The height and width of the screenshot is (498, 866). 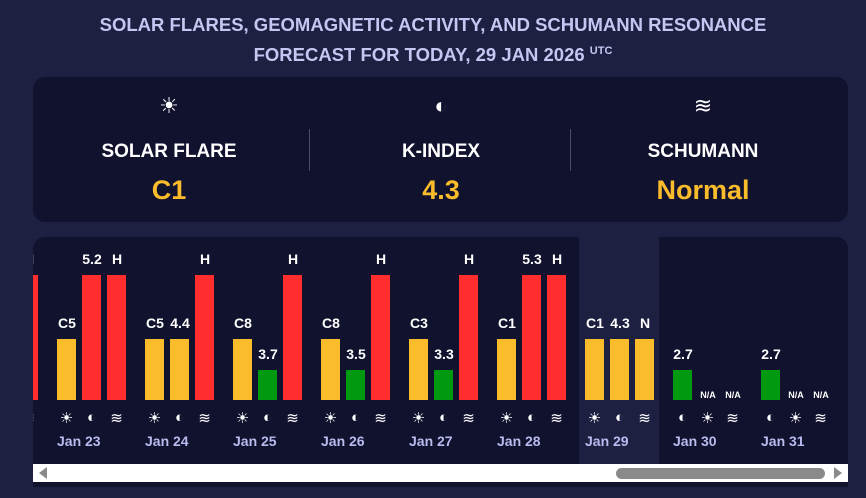 What do you see at coordinates (167, 441) in the screenshot?
I see `day-date: Jan 24` at bounding box center [167, 441].